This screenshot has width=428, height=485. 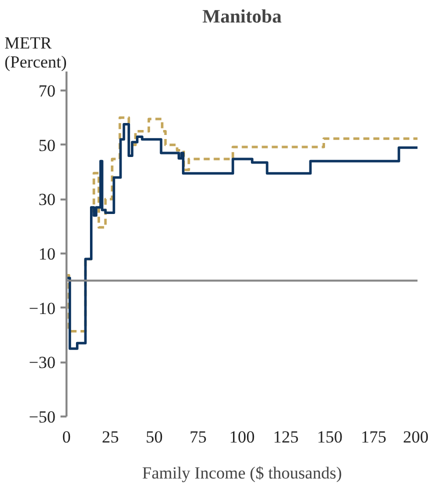 What do you see at coordinates (47, 254) in the screenshot?
I see `y-tick-label: 10` at bounding box center [47, 254].